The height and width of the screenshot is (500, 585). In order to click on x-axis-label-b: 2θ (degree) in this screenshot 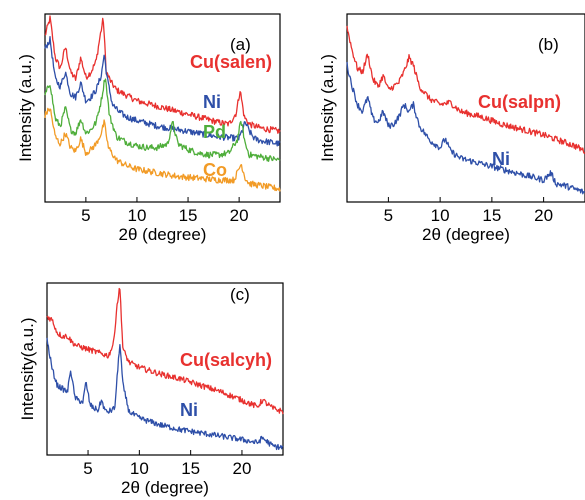, I will do `click(466, 234)`.